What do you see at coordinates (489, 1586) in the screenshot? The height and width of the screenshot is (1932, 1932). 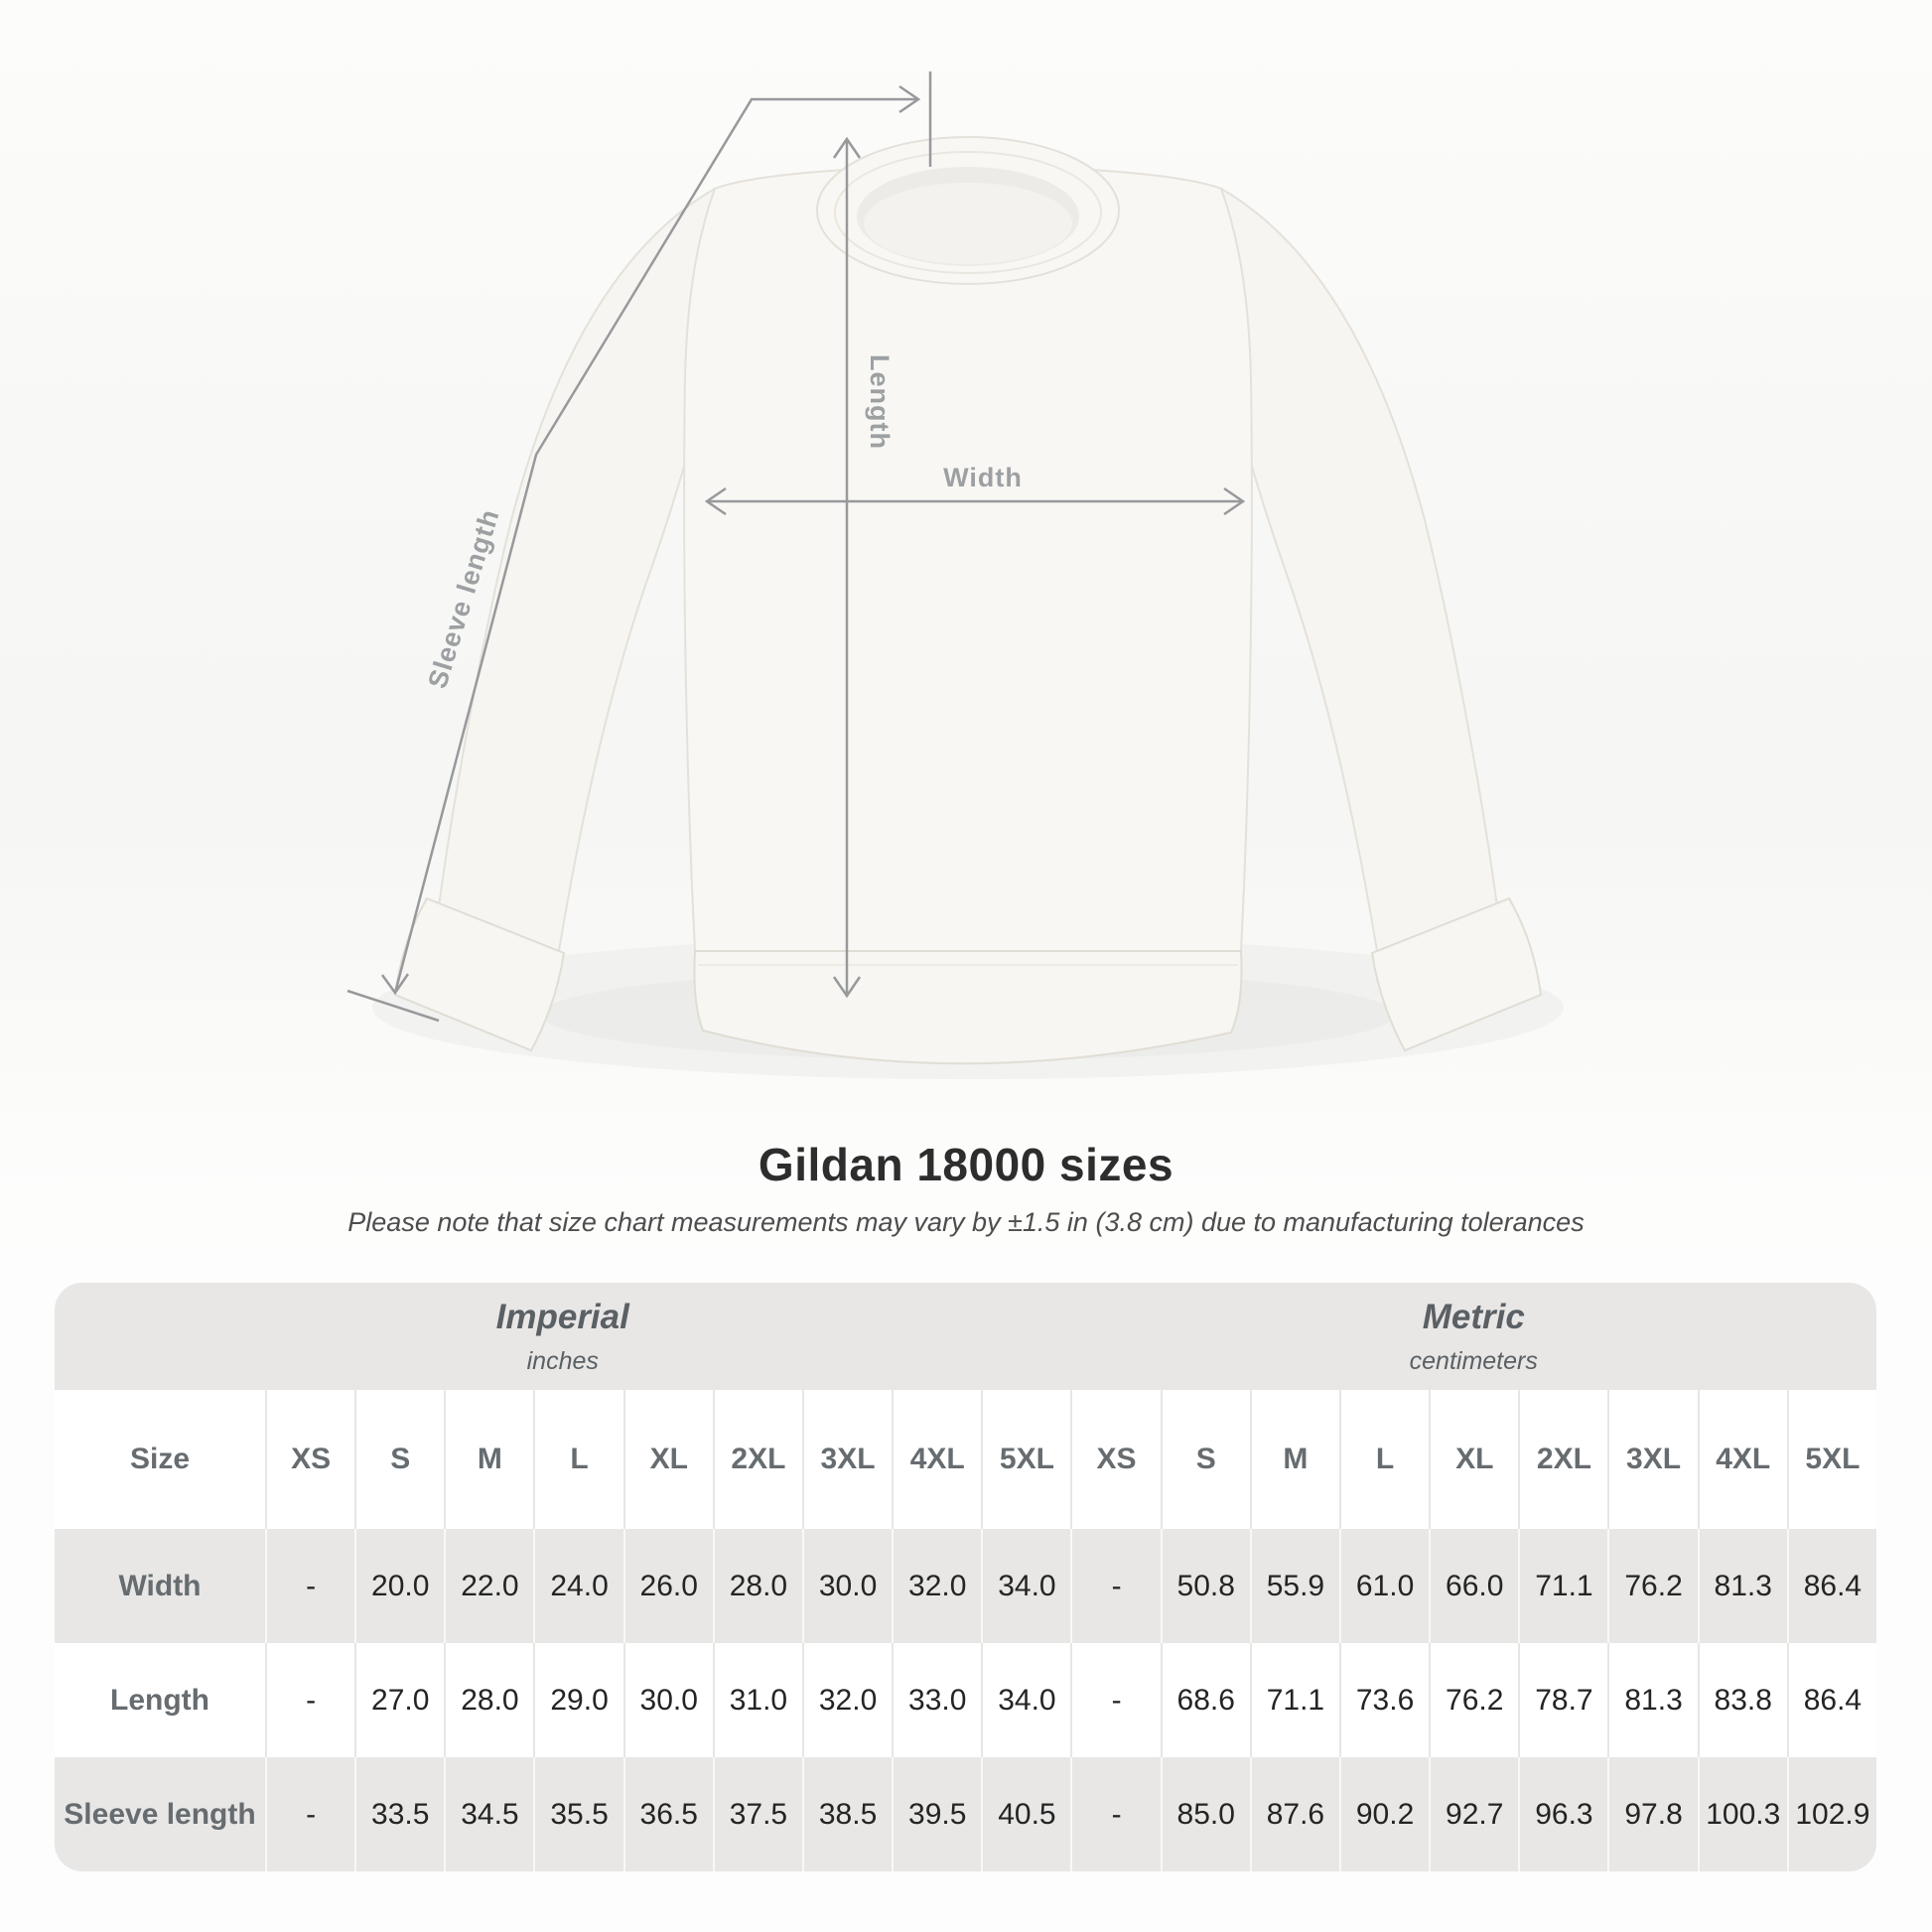 I see `table-cell: 22.0` at bounding box center [489, 1586].